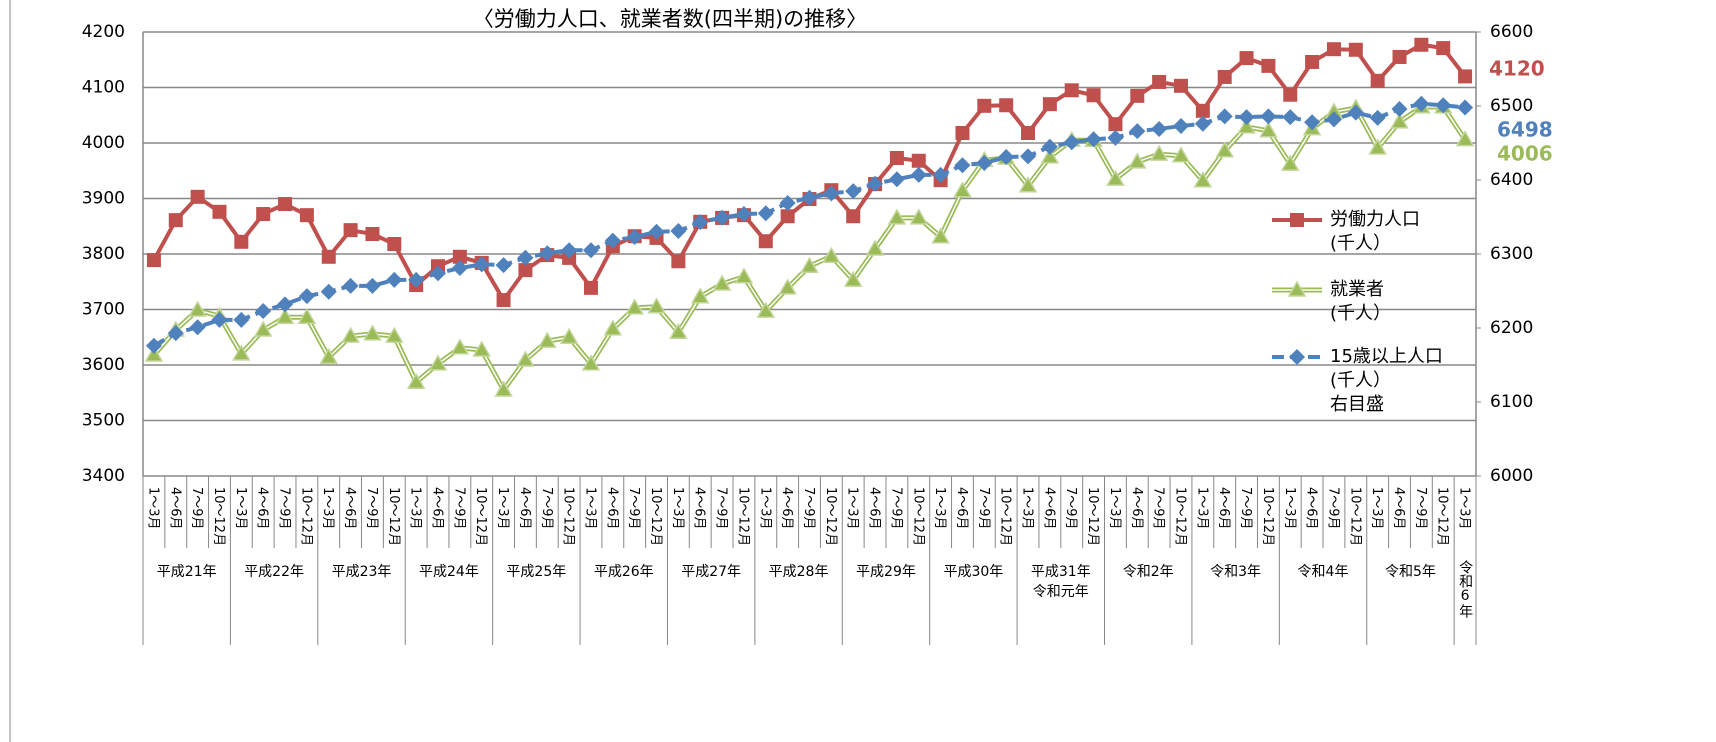 The width and height of the screenshot is (1716, 742). What do you see at coordinates (1361, 301) in the screenshot?
I see `legend-label: 就業者 (千人）` at bounding box center [1361, 301].